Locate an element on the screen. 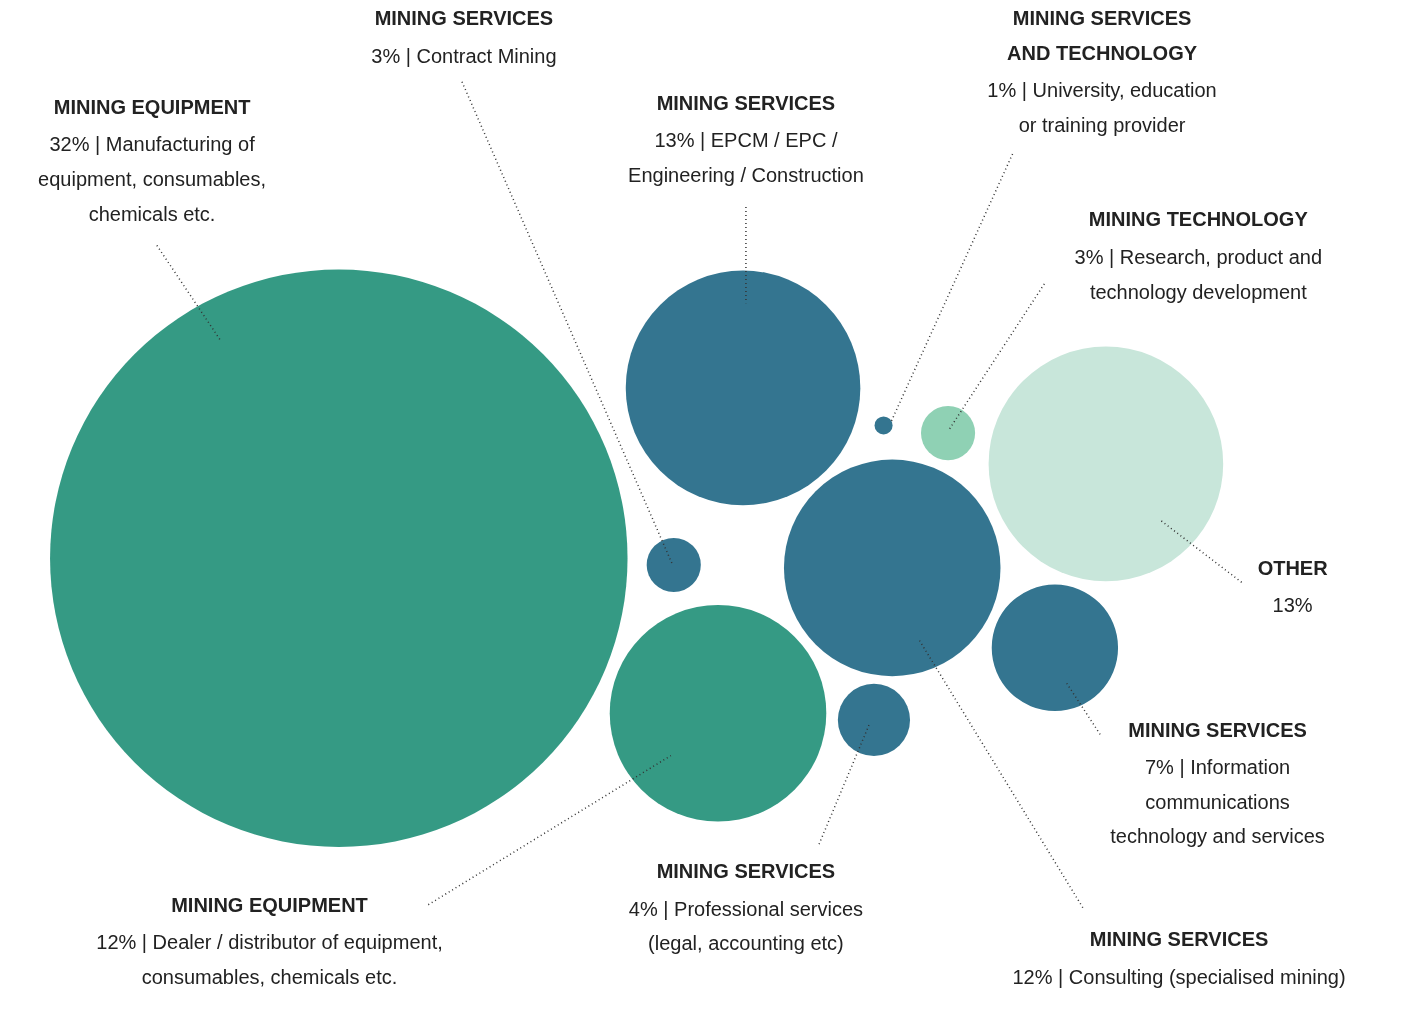 The image size is (1413, 1032). data-label: 13% | EPCM / EPC / Engineering / Construction is located at coordinates (746, 158).